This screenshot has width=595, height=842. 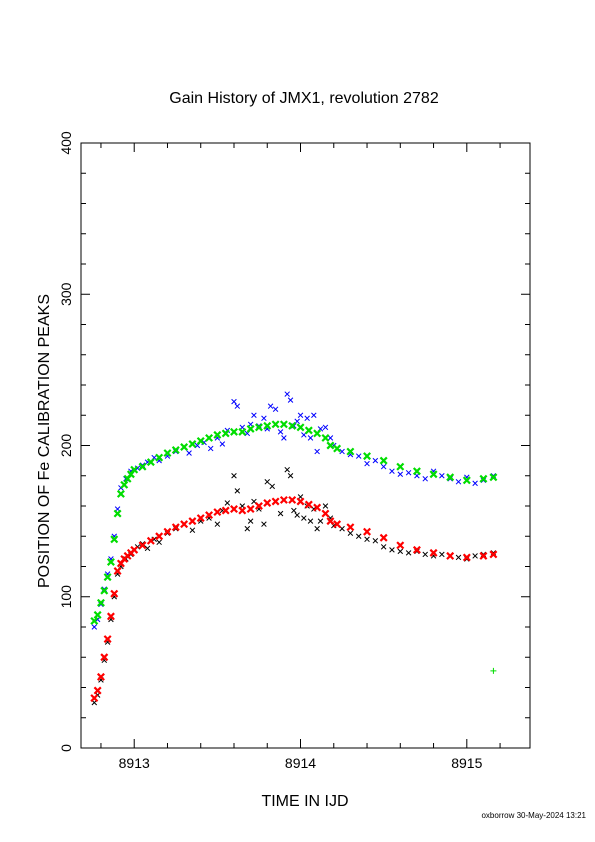 I want to click on x-tick-label: 8913, so click(x=134, y=763).